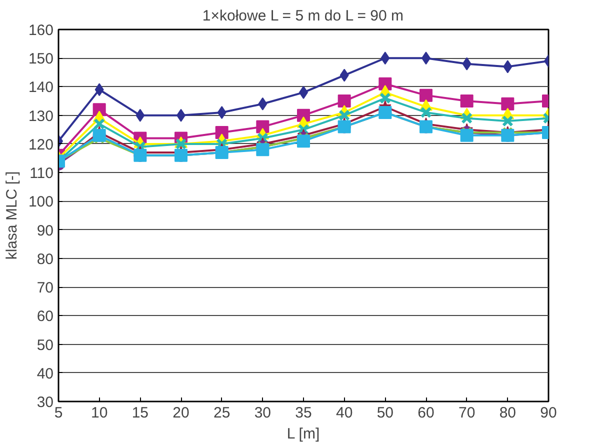 The width and height of the screenshot is (608, 445). I want to click on y-tick-label: 100, so click(41, 202).